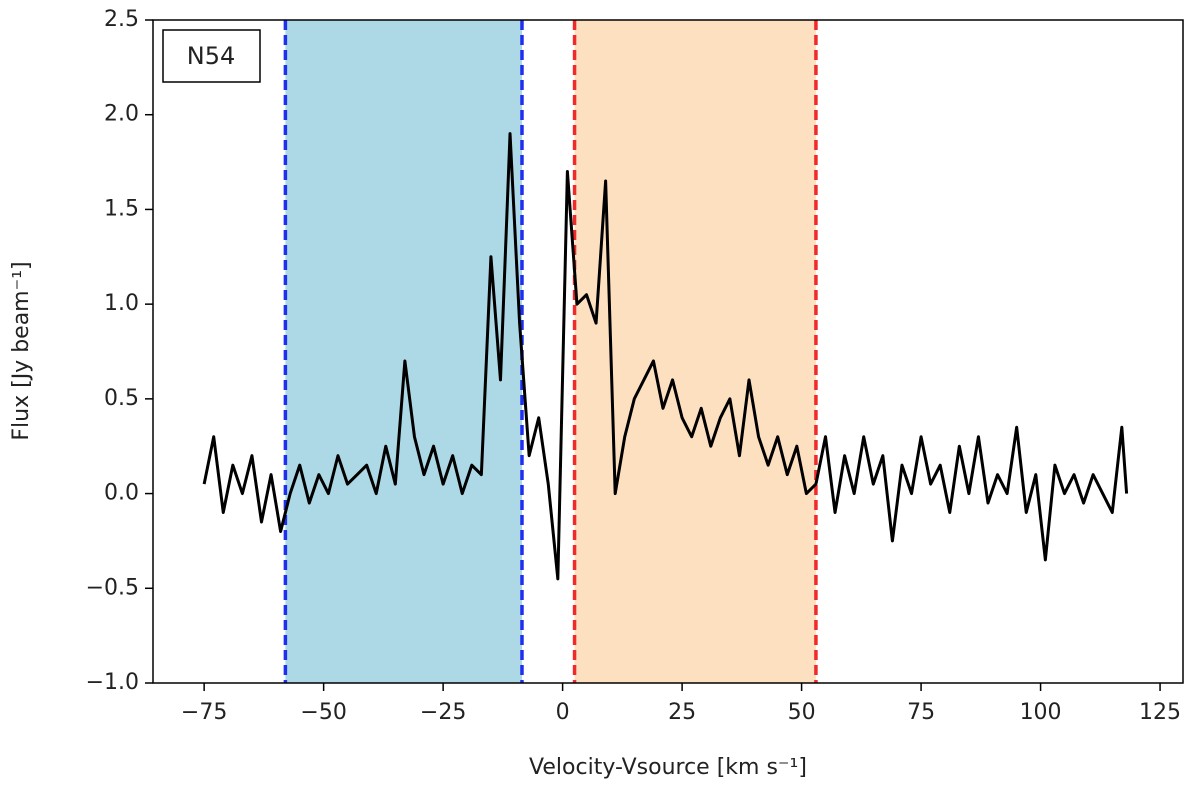  Describe the element at coordinates (121, 208) in the screenshot. I see `y-tick-label: 1.5` at that location.